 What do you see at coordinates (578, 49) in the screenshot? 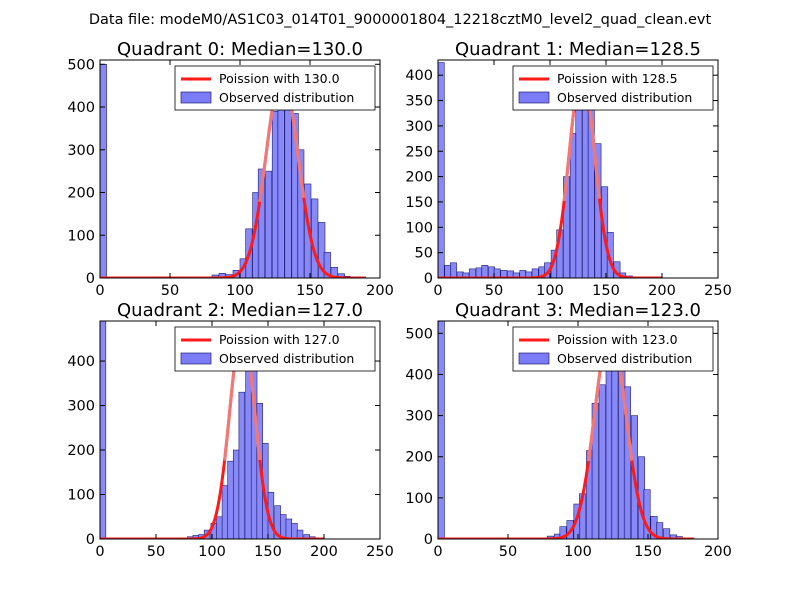
I see `subplot-title: Quadrant 1: Median=128.5` at bounding box center [578, 49].